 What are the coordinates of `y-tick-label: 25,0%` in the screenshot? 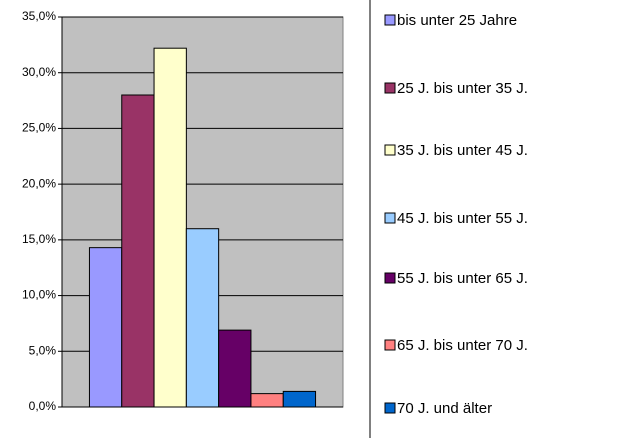 It's located at (39, 128).